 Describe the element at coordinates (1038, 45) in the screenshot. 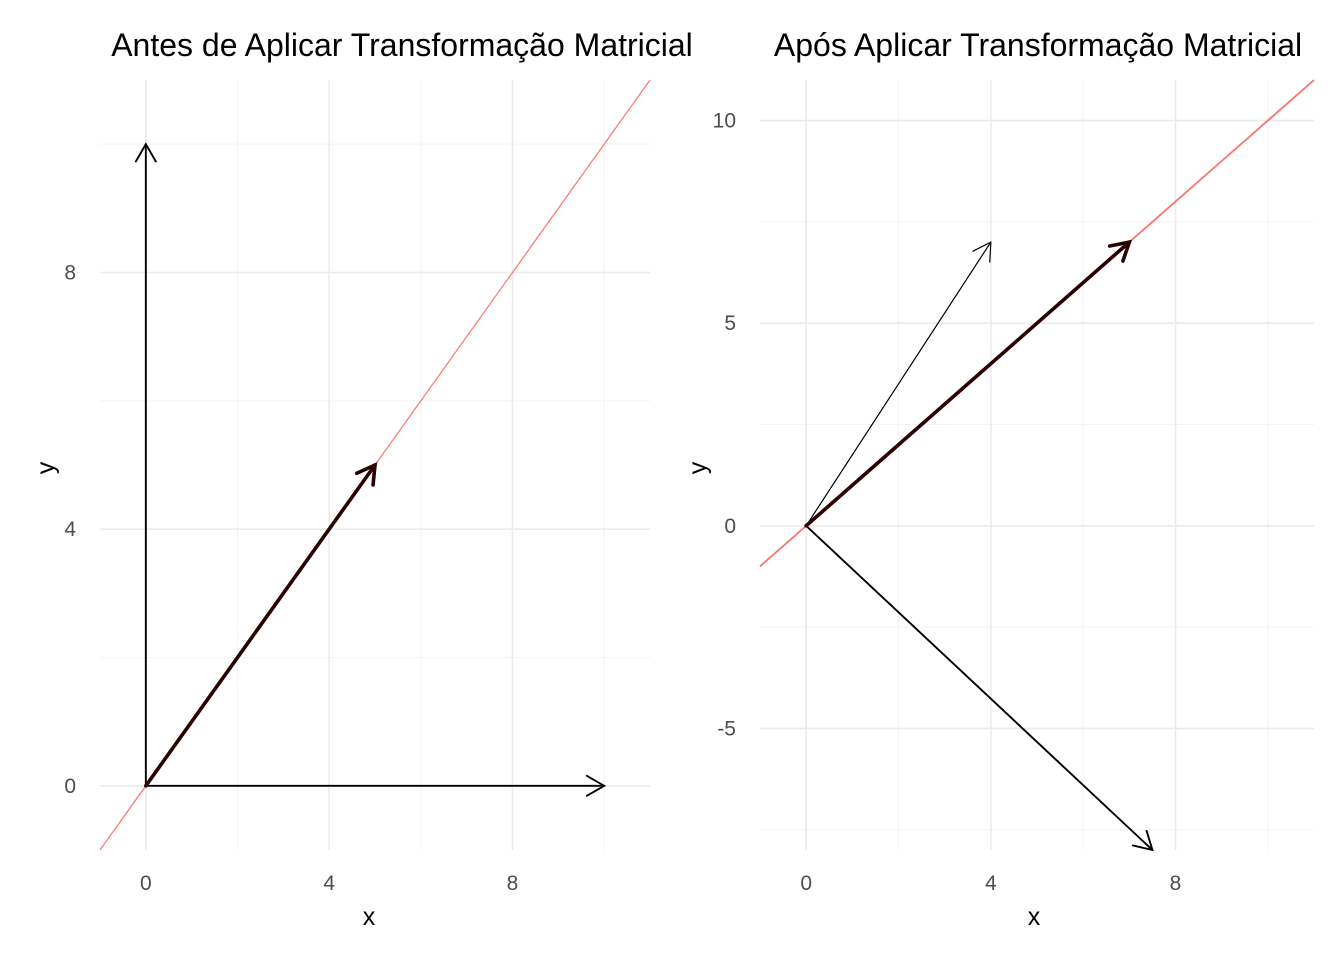

I see `chart-title-after: Após Aplicar Transformação Matricial` at that location.